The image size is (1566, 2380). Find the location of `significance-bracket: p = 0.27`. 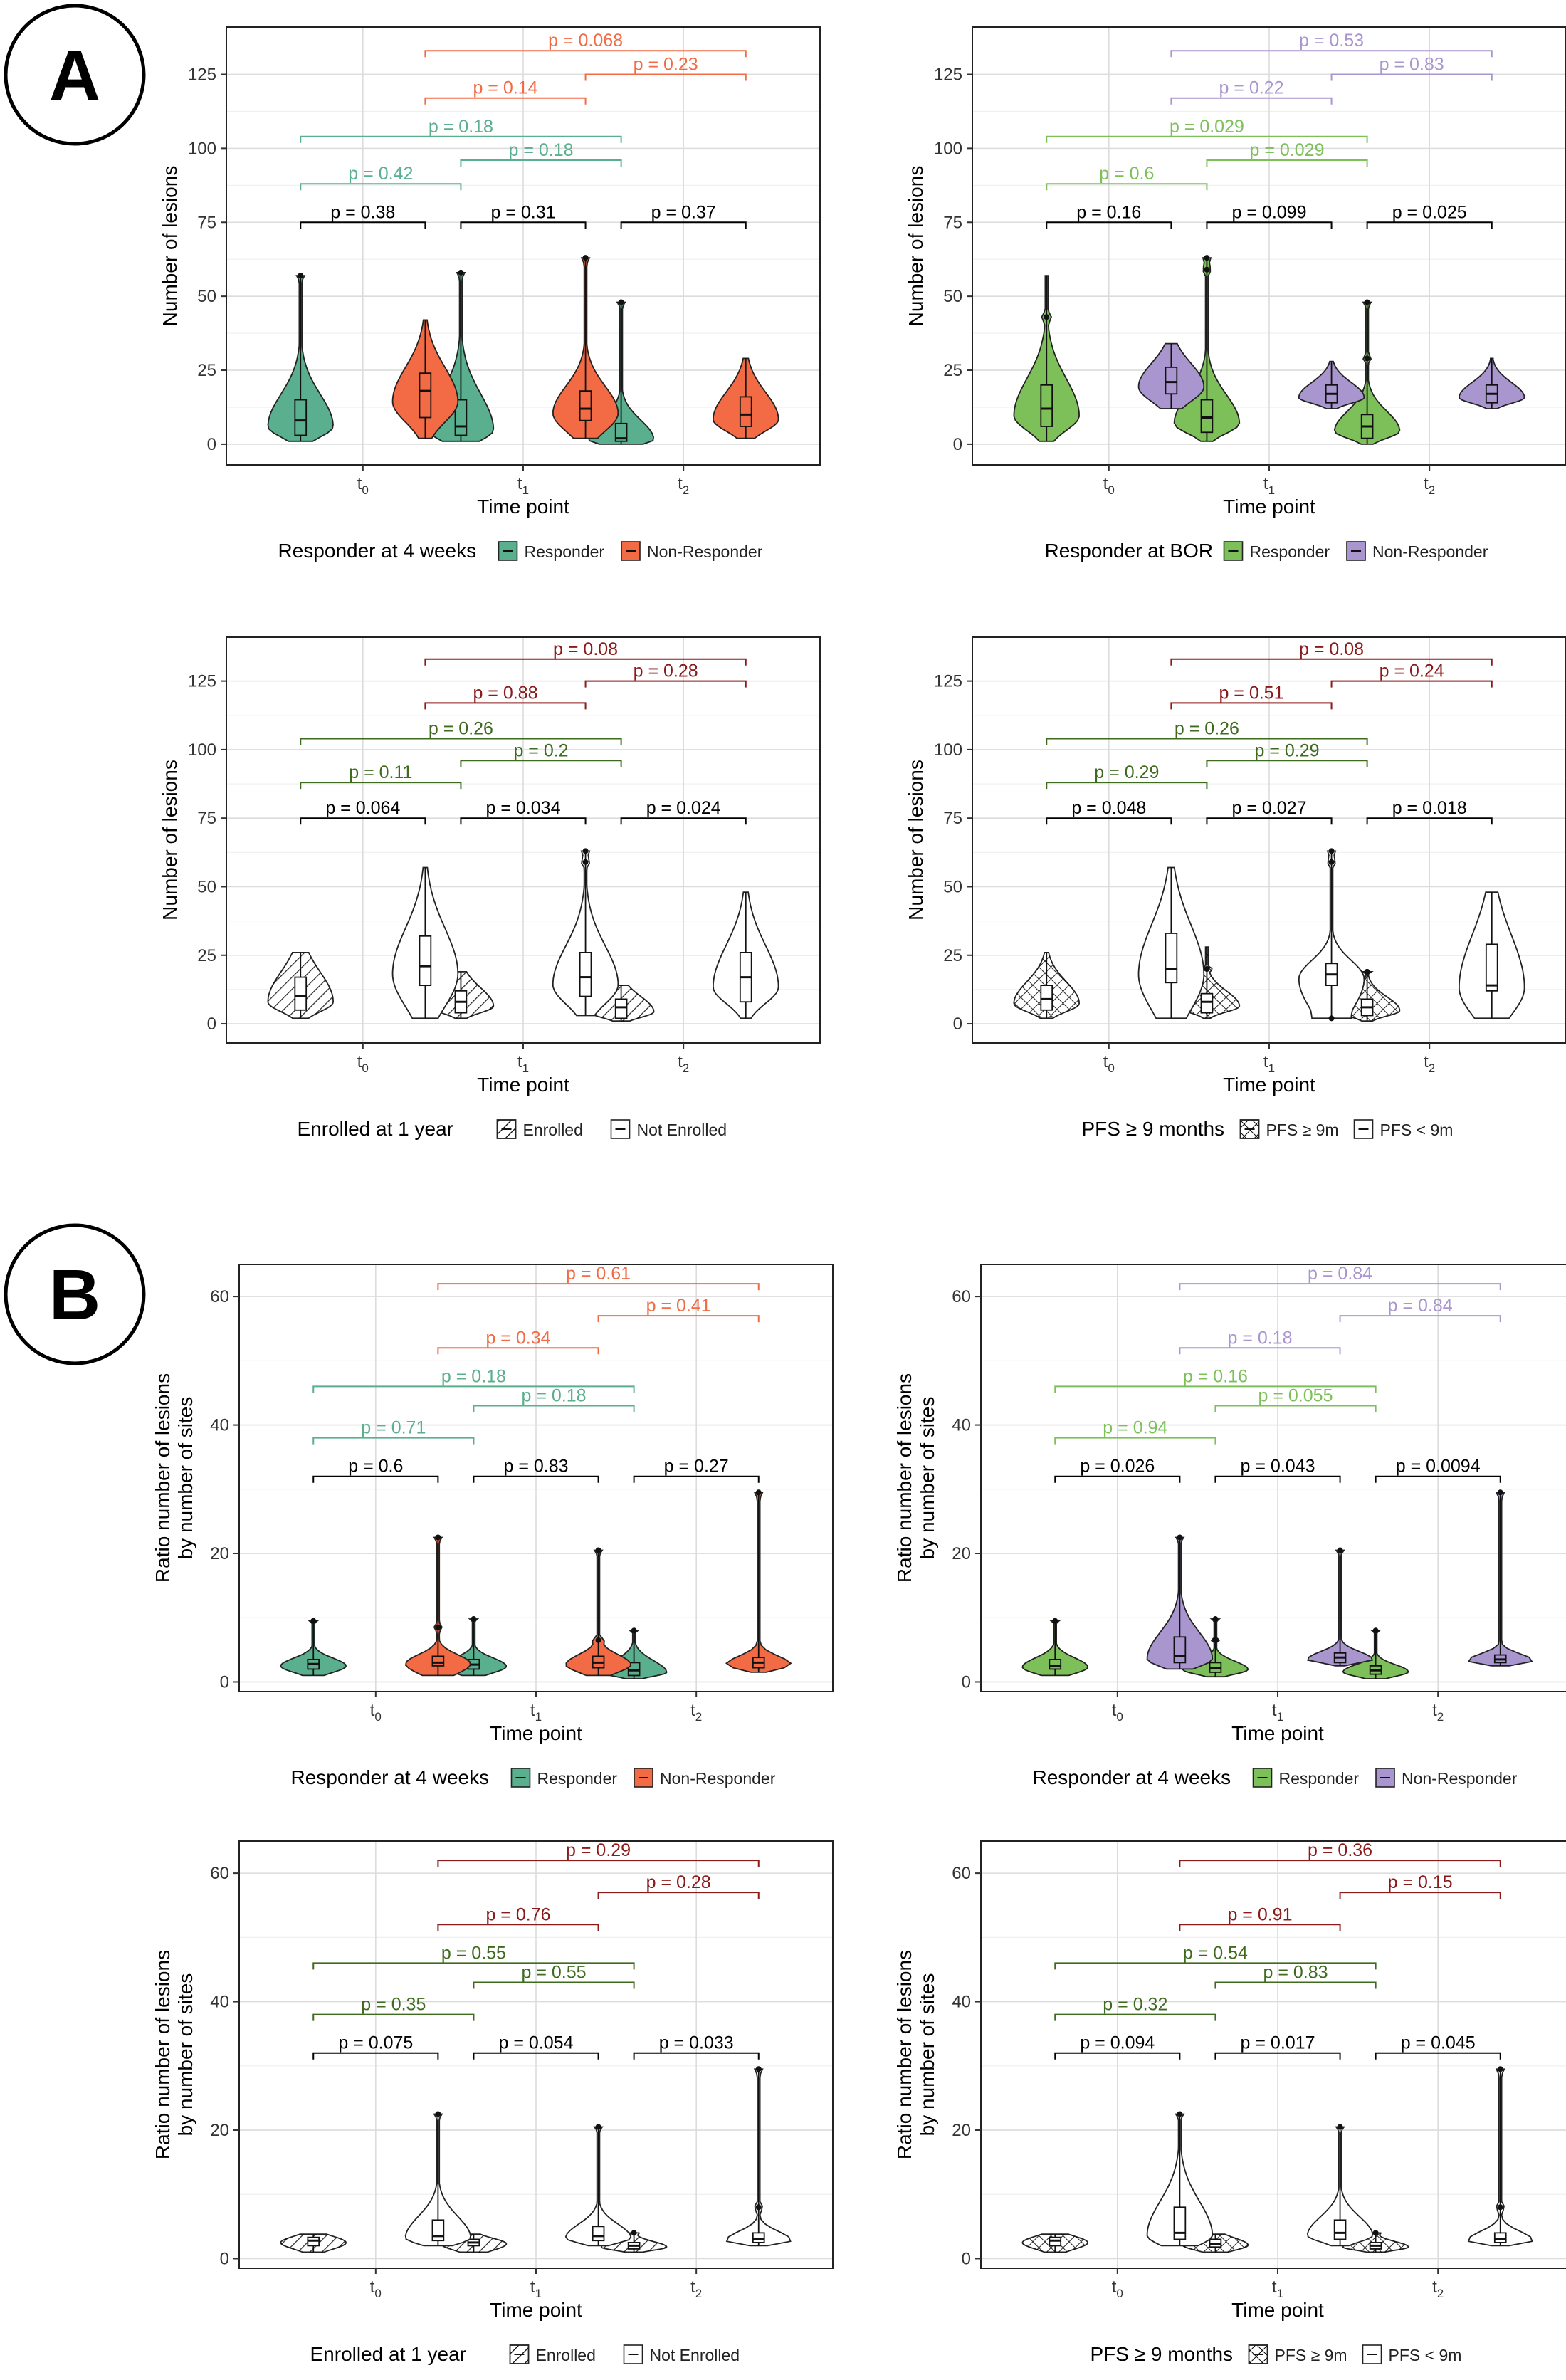

significance-bracket: p = 0.27 is located at coordinates (696, 1470).